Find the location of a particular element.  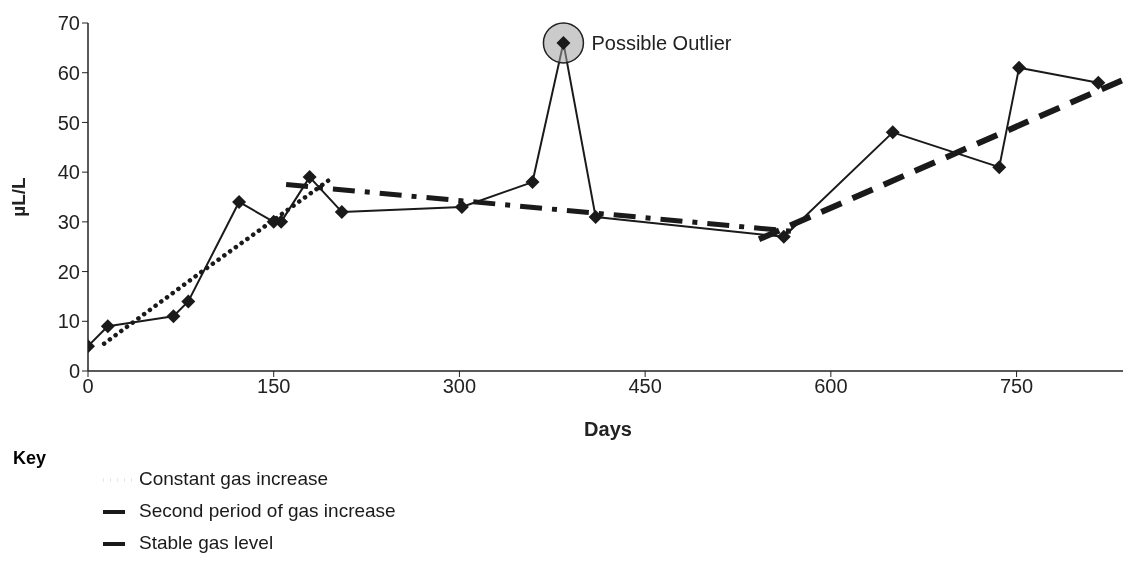

y-tick-label: 40 is located at coordinates (68, 172).